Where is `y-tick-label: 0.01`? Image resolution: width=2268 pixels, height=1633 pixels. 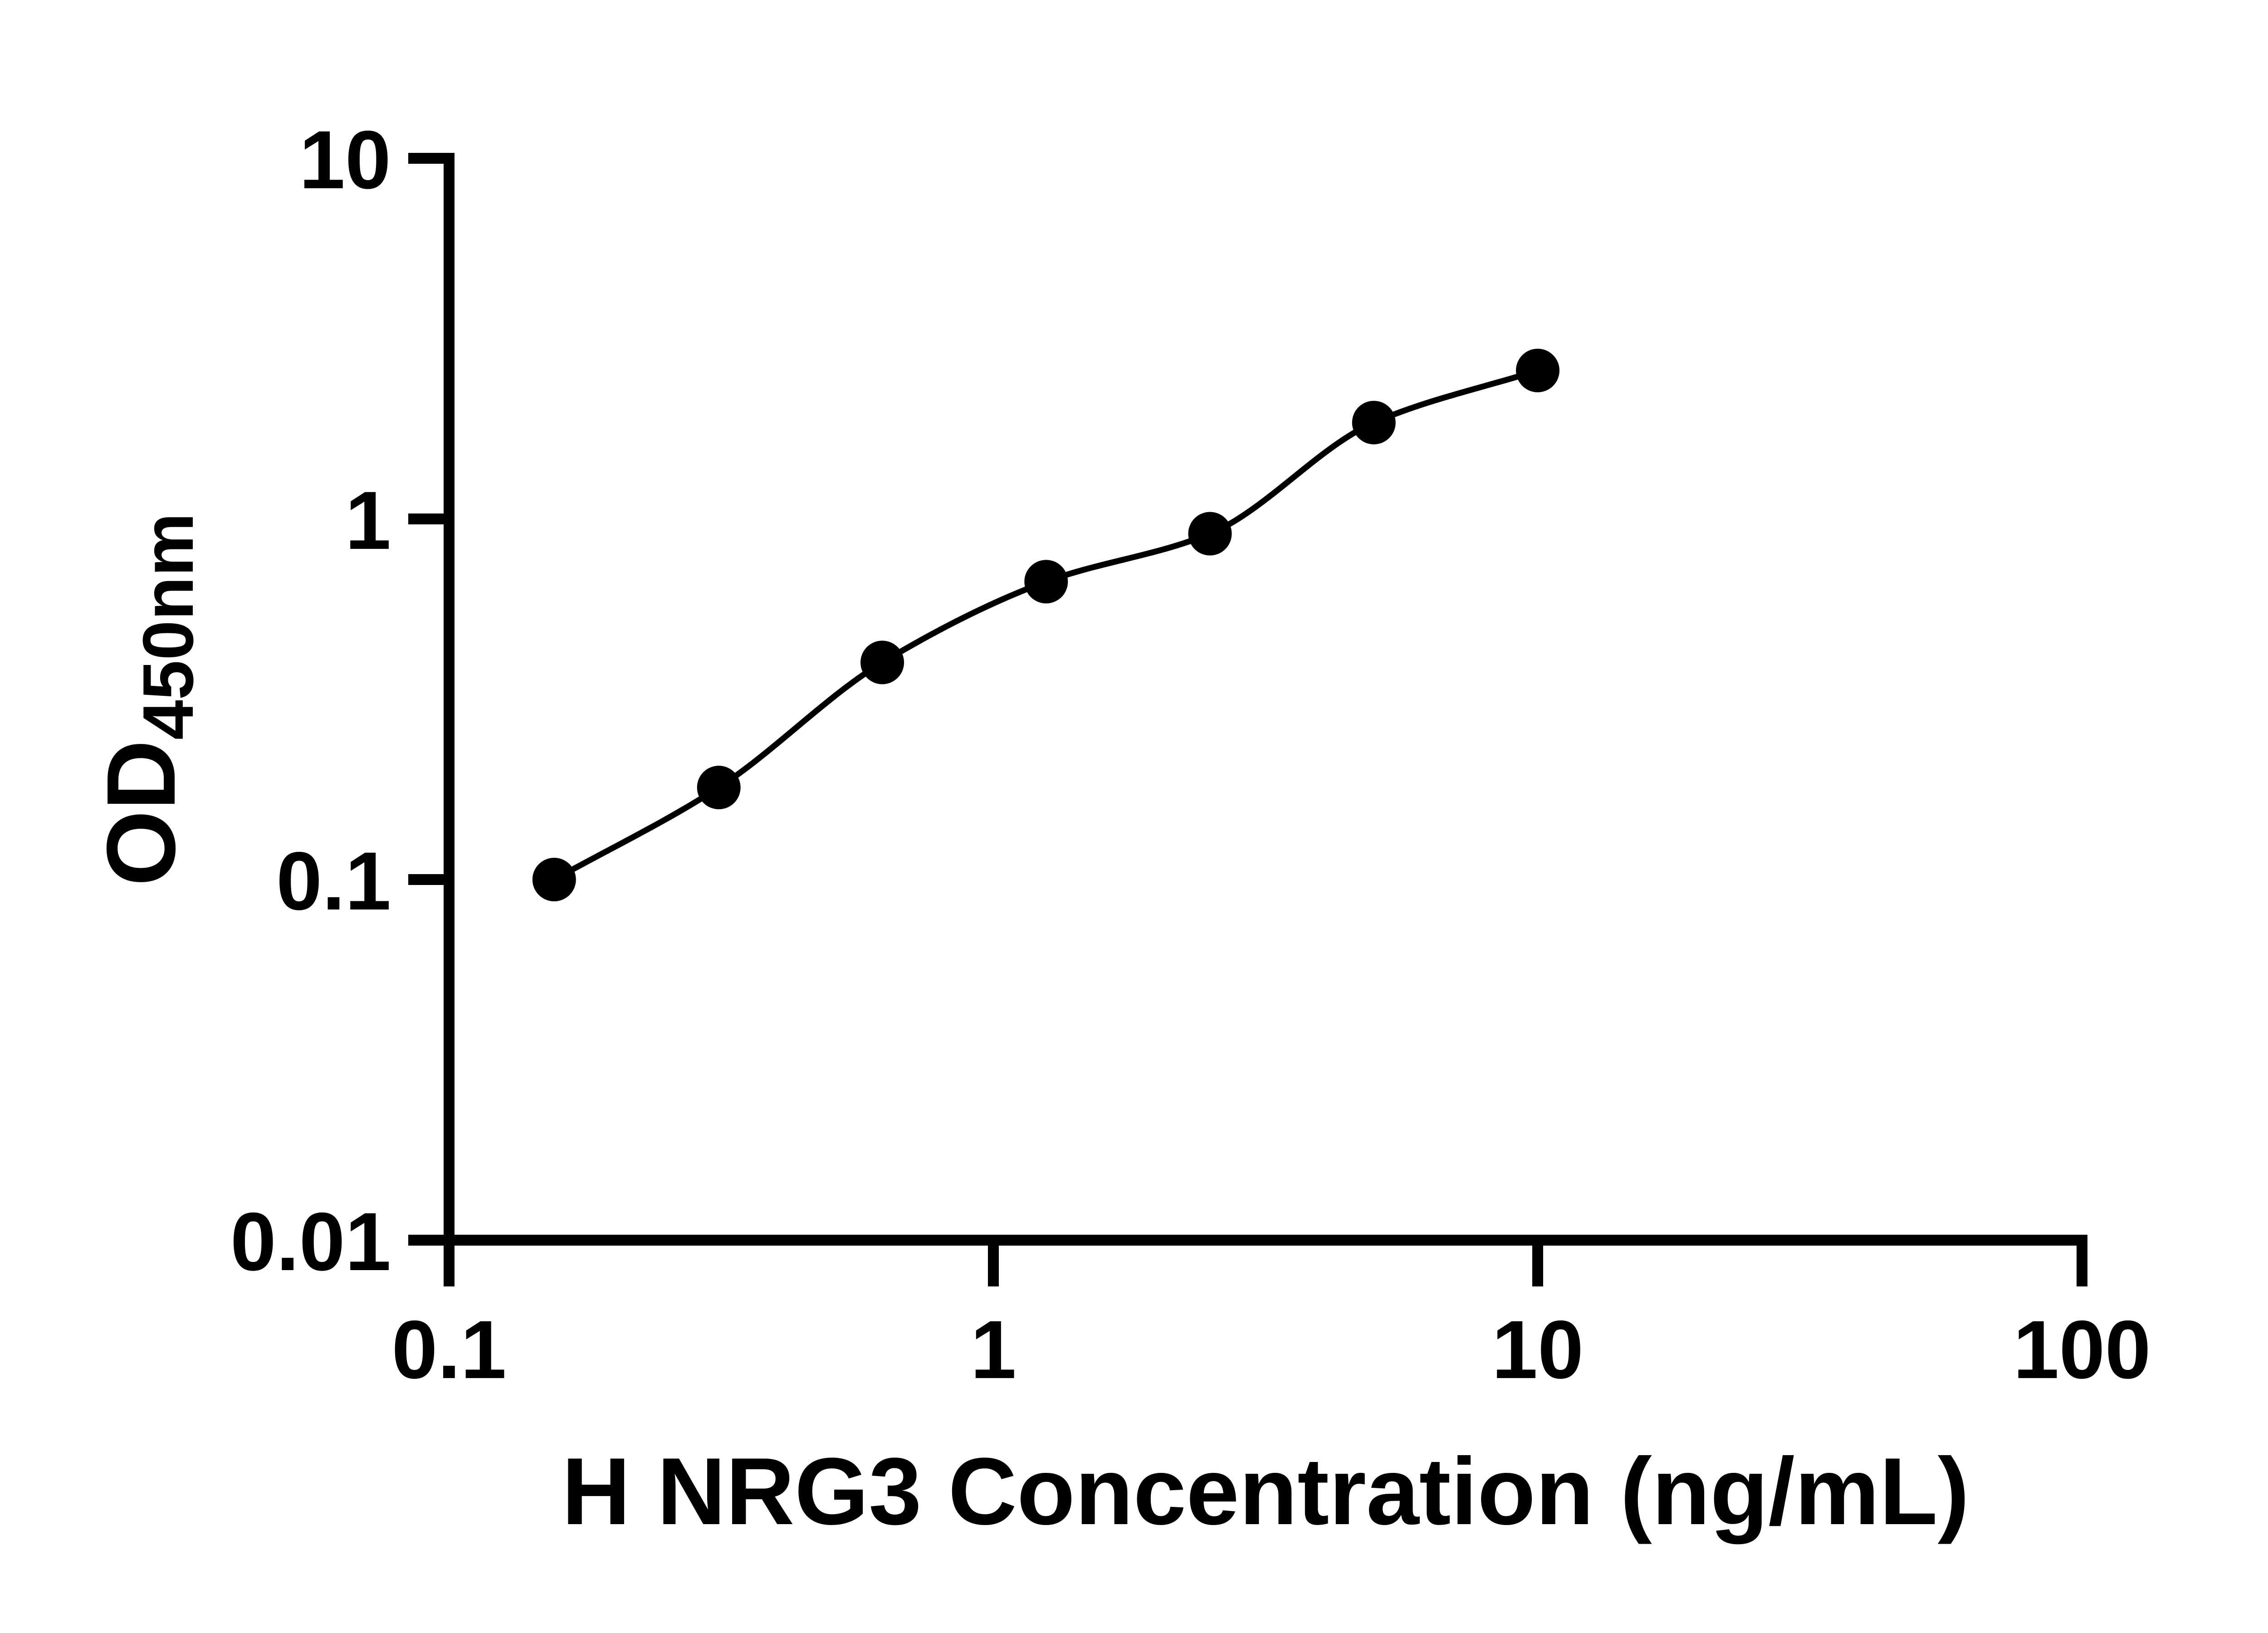
y-tick-label: 0.01 is located at coordinates (311, 1241).